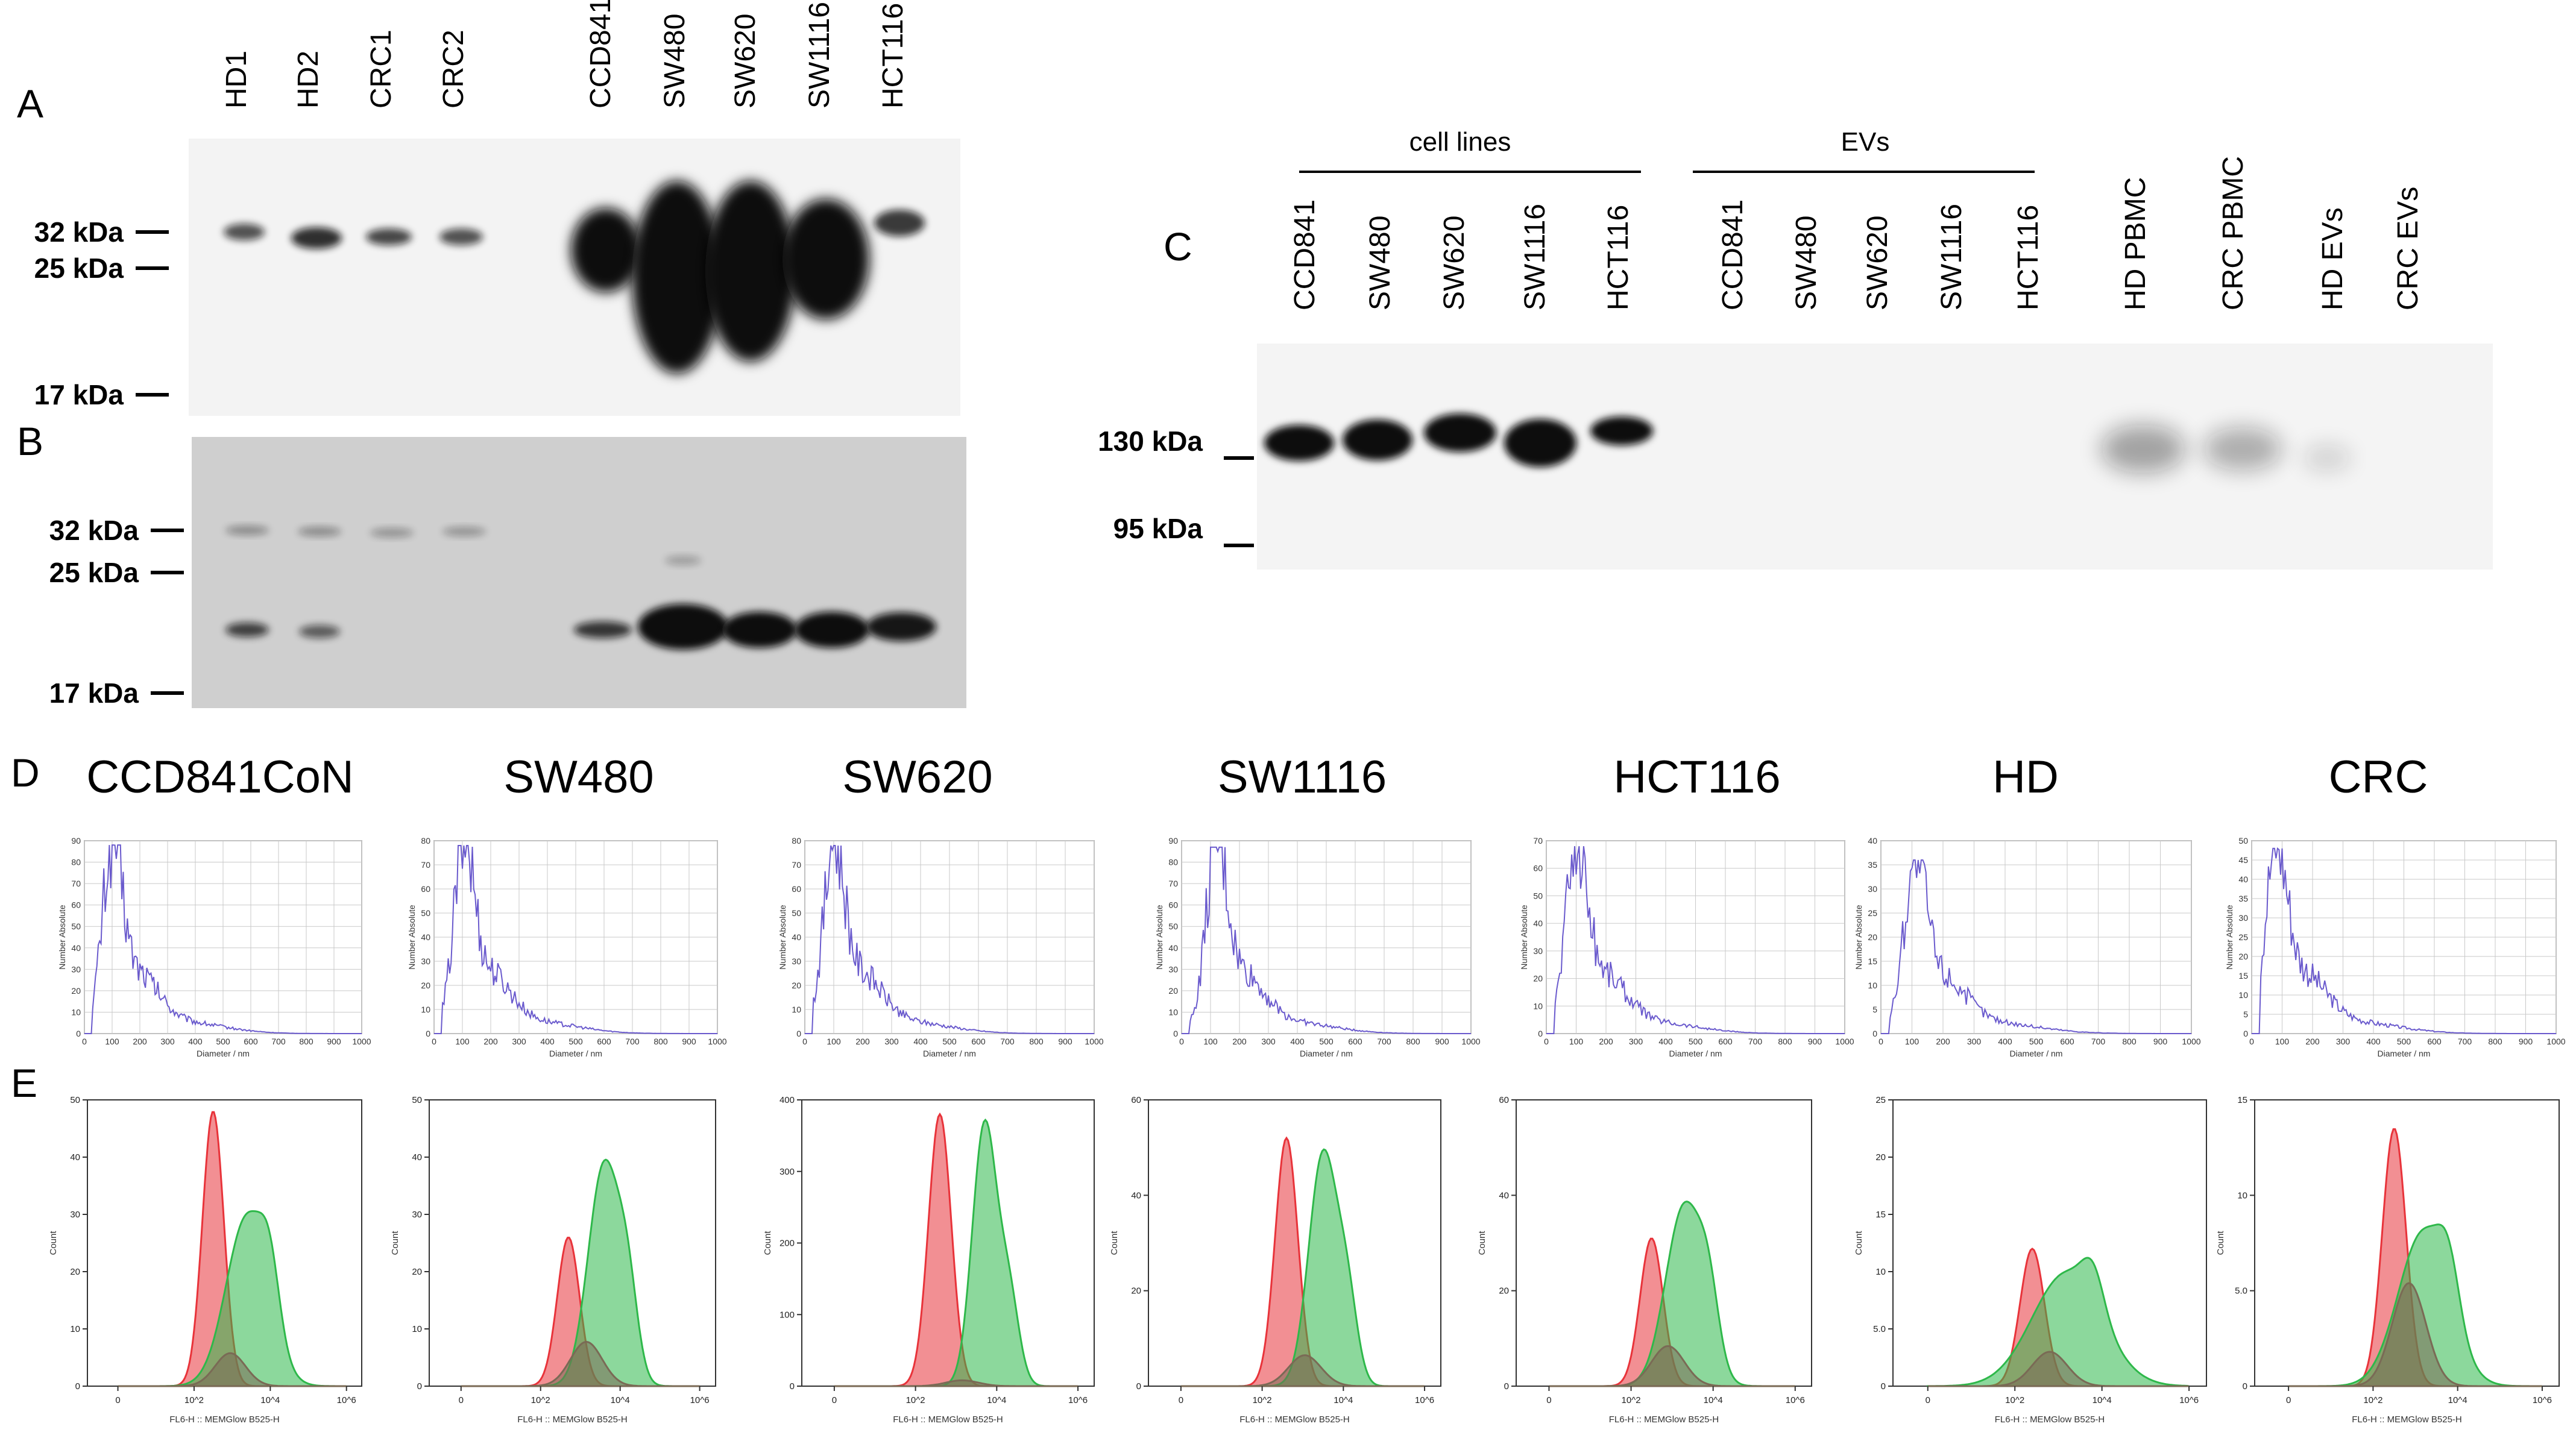 Image resolution: width=2576 pixels, height=1444 pixels. What do you see at coordinates (381, 69) in the screenshot?
I see `lane-label: CRC1` at bounding box center [381, 69].